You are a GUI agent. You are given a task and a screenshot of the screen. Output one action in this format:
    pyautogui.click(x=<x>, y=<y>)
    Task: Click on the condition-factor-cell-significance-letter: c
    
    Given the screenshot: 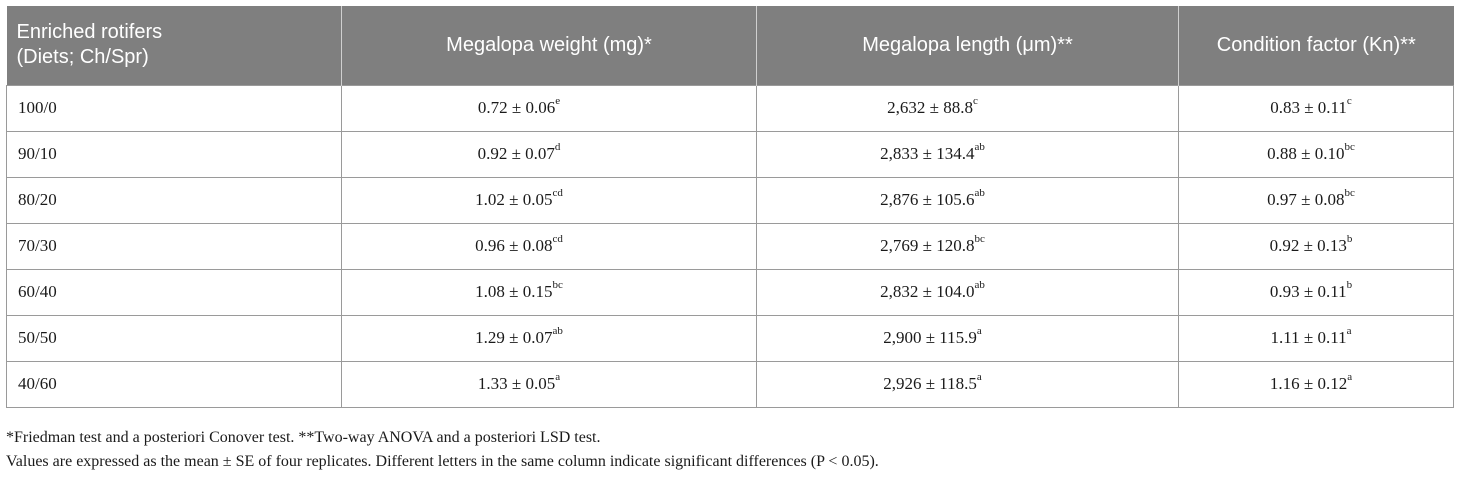 What is the action you would take?
    pyautogui.click(x=1349, y=101)
    